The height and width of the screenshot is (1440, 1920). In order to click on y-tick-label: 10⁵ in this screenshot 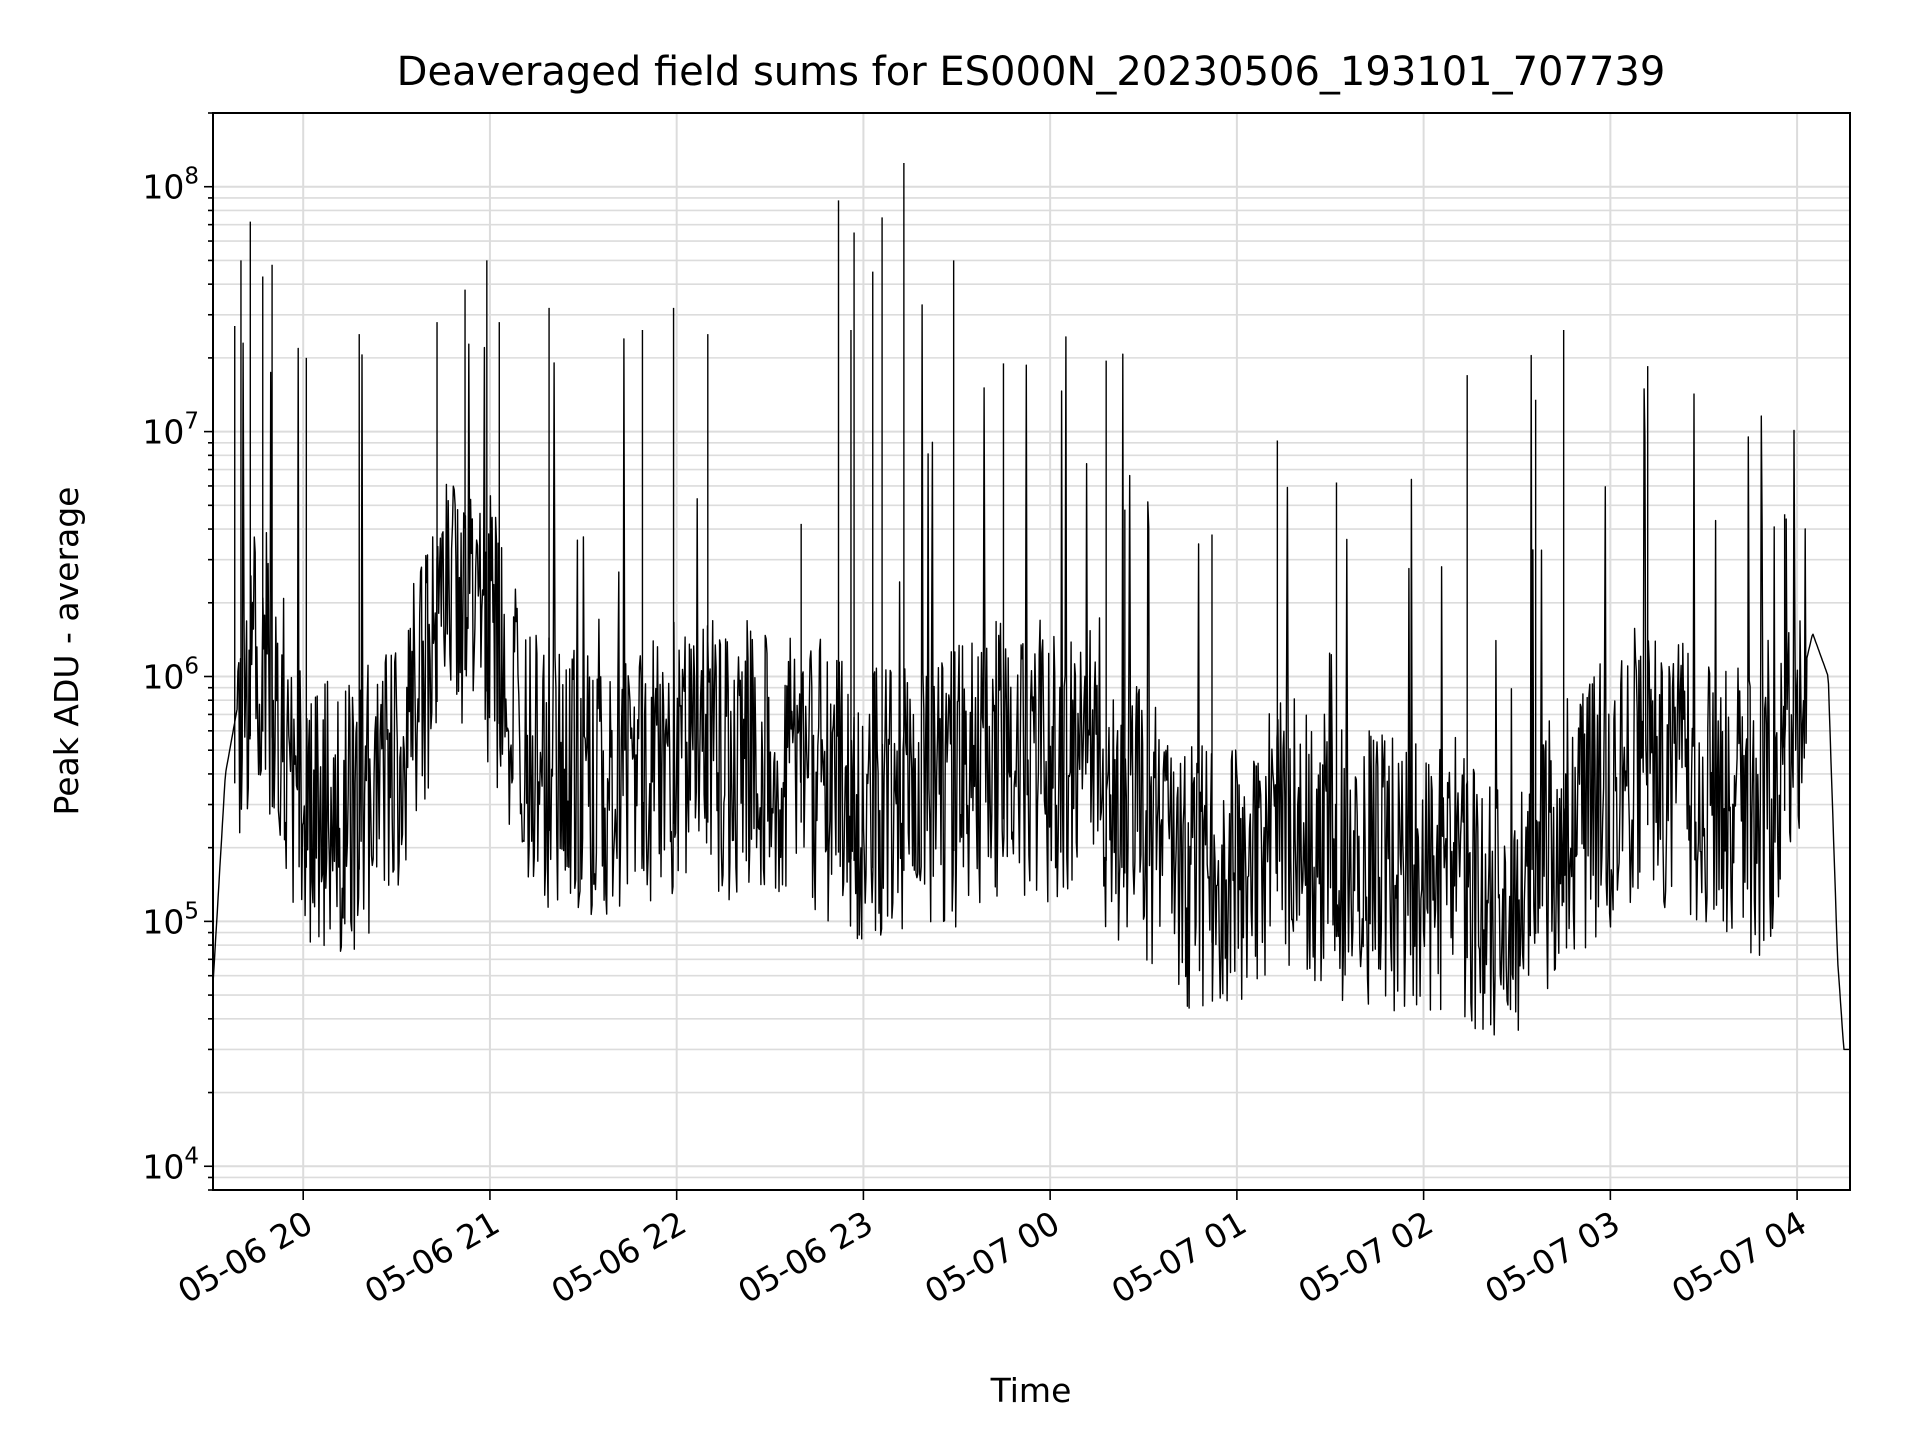, I will do `click(170, 919)`.